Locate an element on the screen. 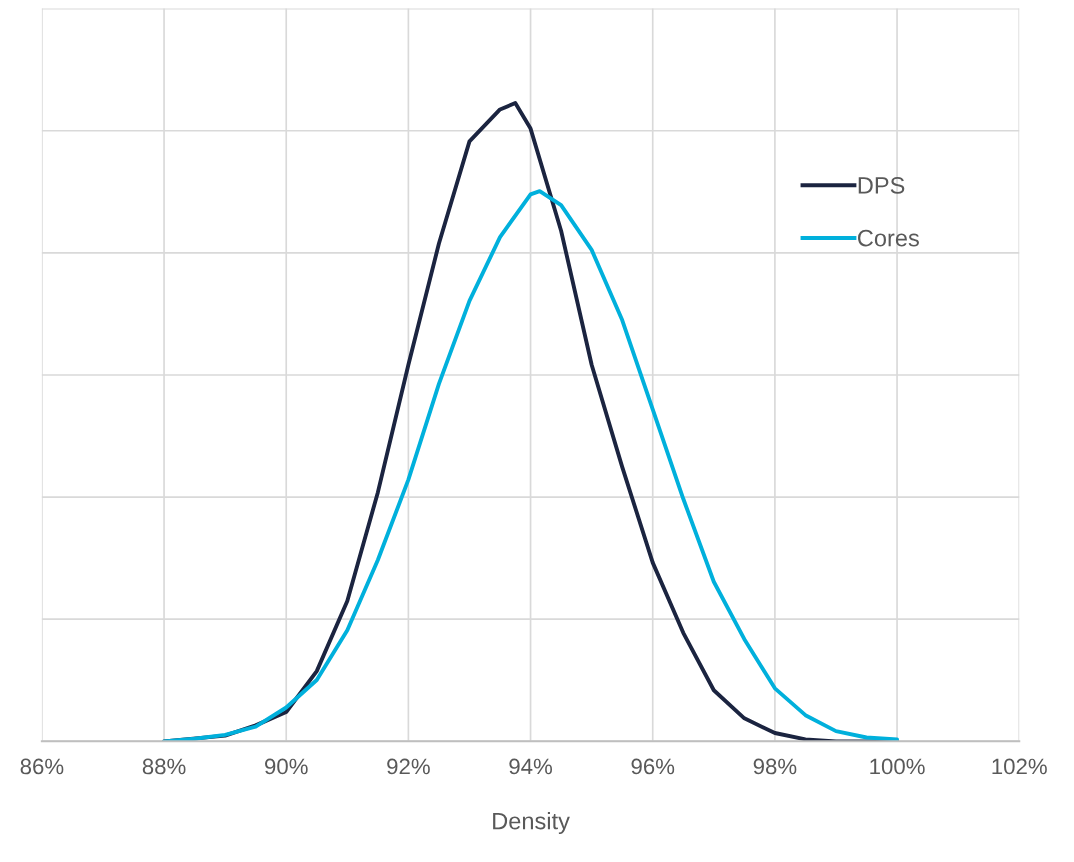 The image size is (1074, 862). x-tick-label: 92% is located at coordinates (408, 766).